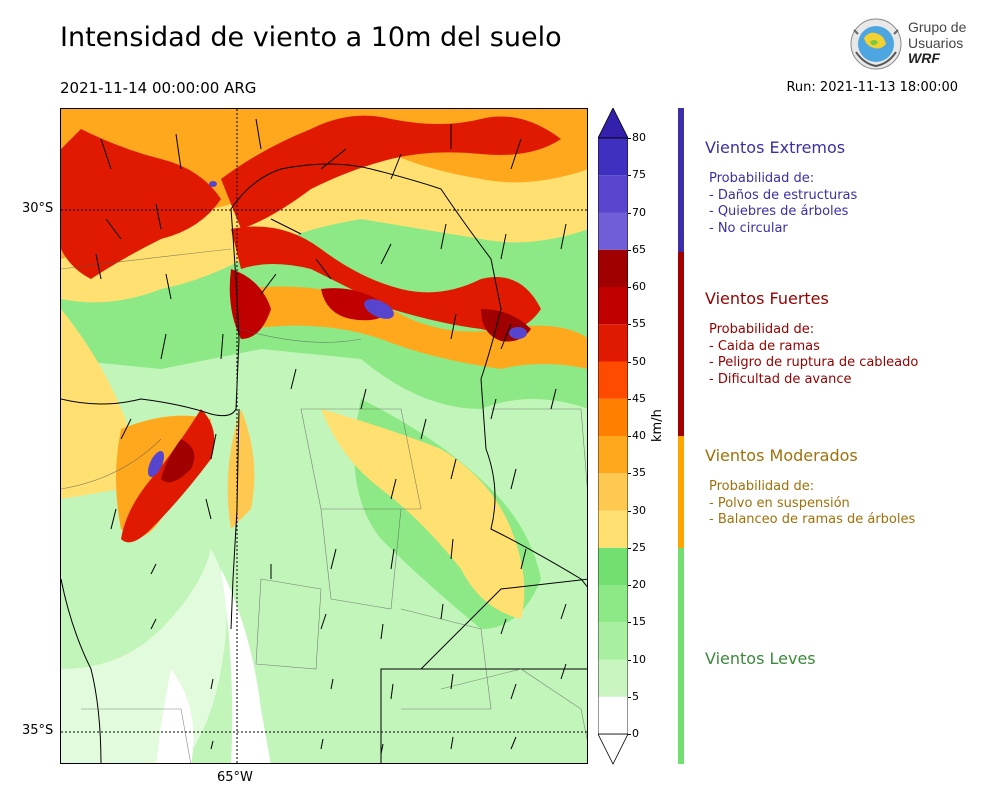 This screenshot has width=1000, height=800. What do you see at coordinates (639, 510) in the screenshot?
I see `colorbar-tick-label: 30` at bounding box center [639, 510].